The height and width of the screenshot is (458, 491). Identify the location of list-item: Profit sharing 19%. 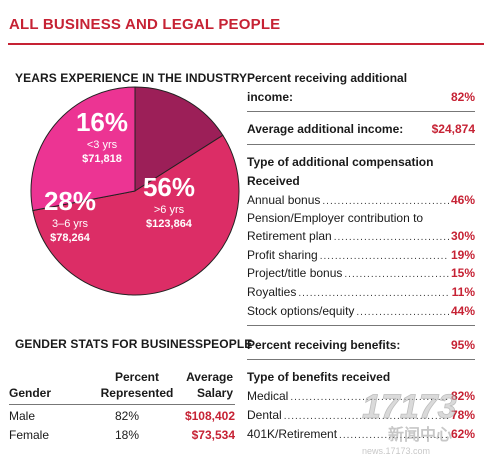
(361, 255).